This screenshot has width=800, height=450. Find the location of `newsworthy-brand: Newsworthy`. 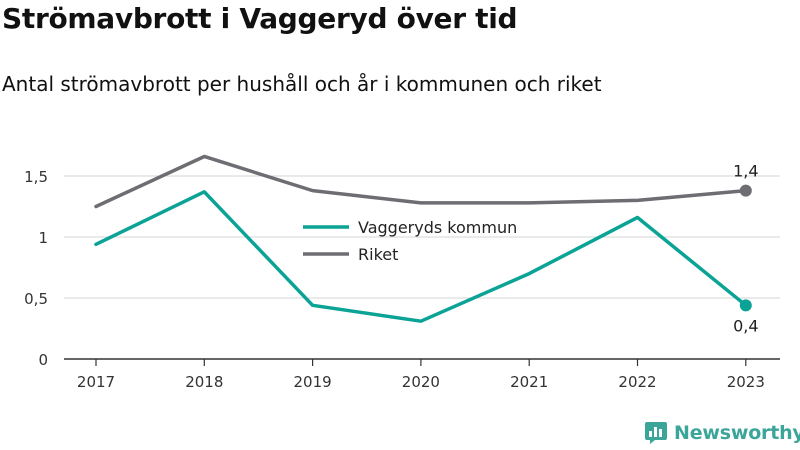

newsworthy-brand: Newsworthy is located at coordinates (722, 433).